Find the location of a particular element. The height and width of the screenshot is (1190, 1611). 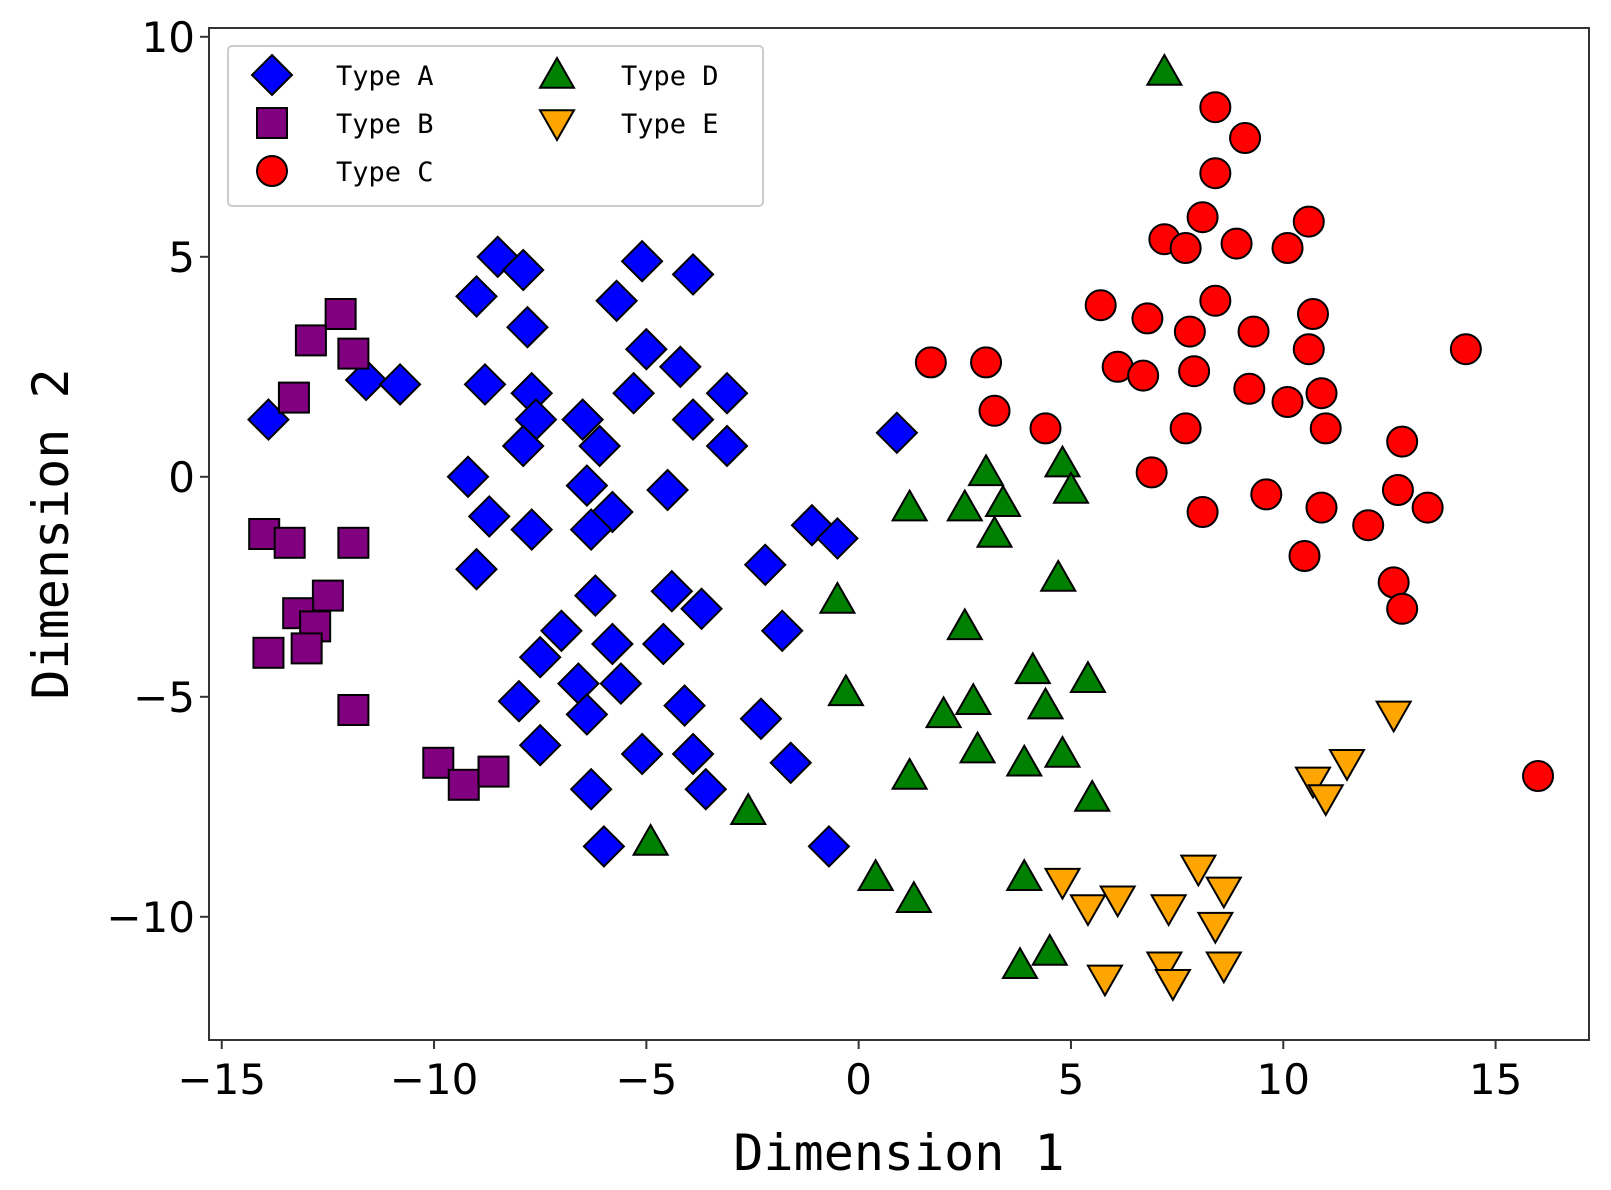

x-tick-label: 5 is located at coordinates (1071, 1079).